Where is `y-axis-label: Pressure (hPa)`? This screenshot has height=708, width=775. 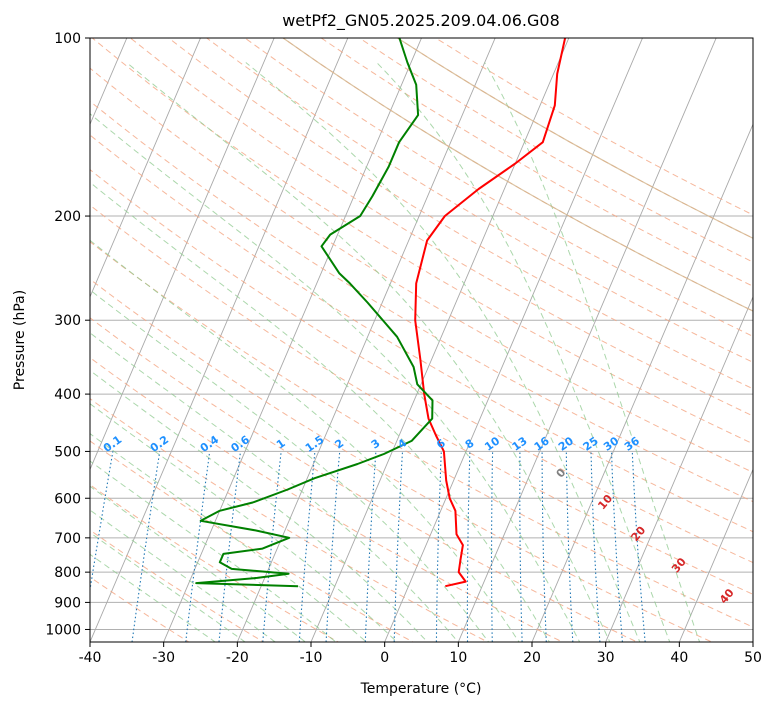
y-axis-label: Pressure (hPa) is located at coordinates (20, 340).